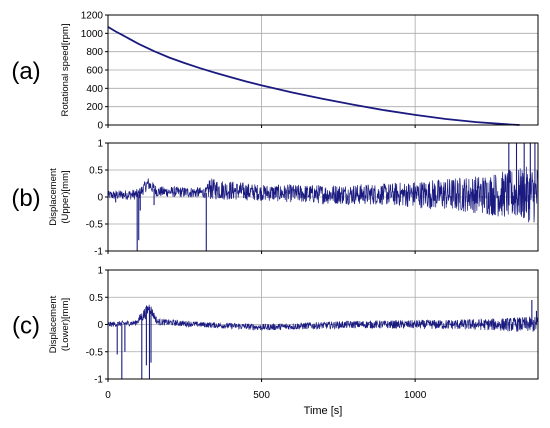 This screenshot has height=428, width=550. I want to click on y-tick-label: 800, so click(94, 52).